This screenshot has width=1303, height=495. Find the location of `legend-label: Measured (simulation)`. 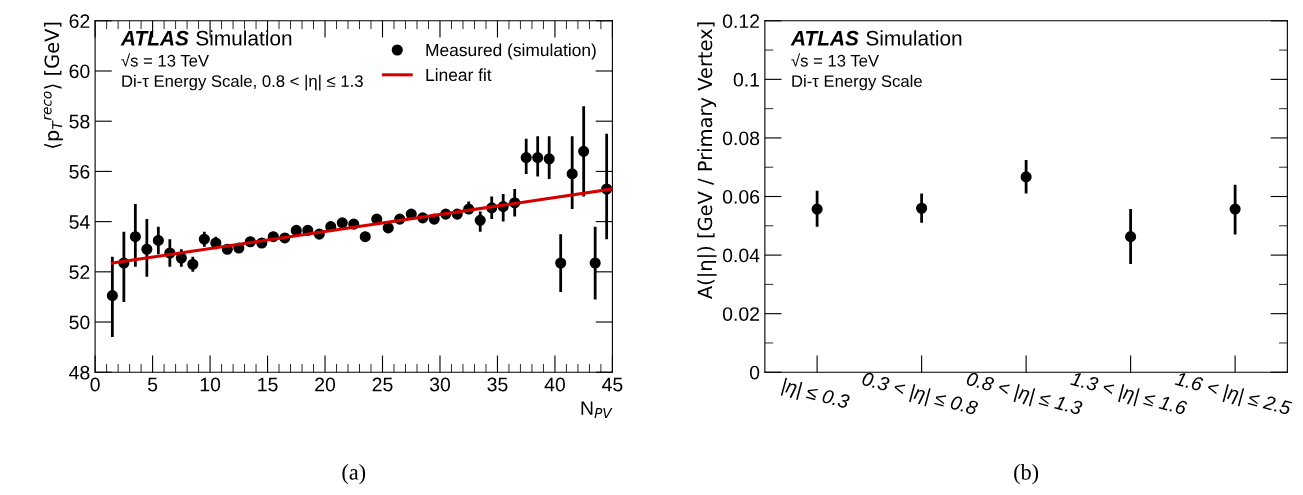

legend-label: Measured (simulation) is located at coordinates (511, 51).